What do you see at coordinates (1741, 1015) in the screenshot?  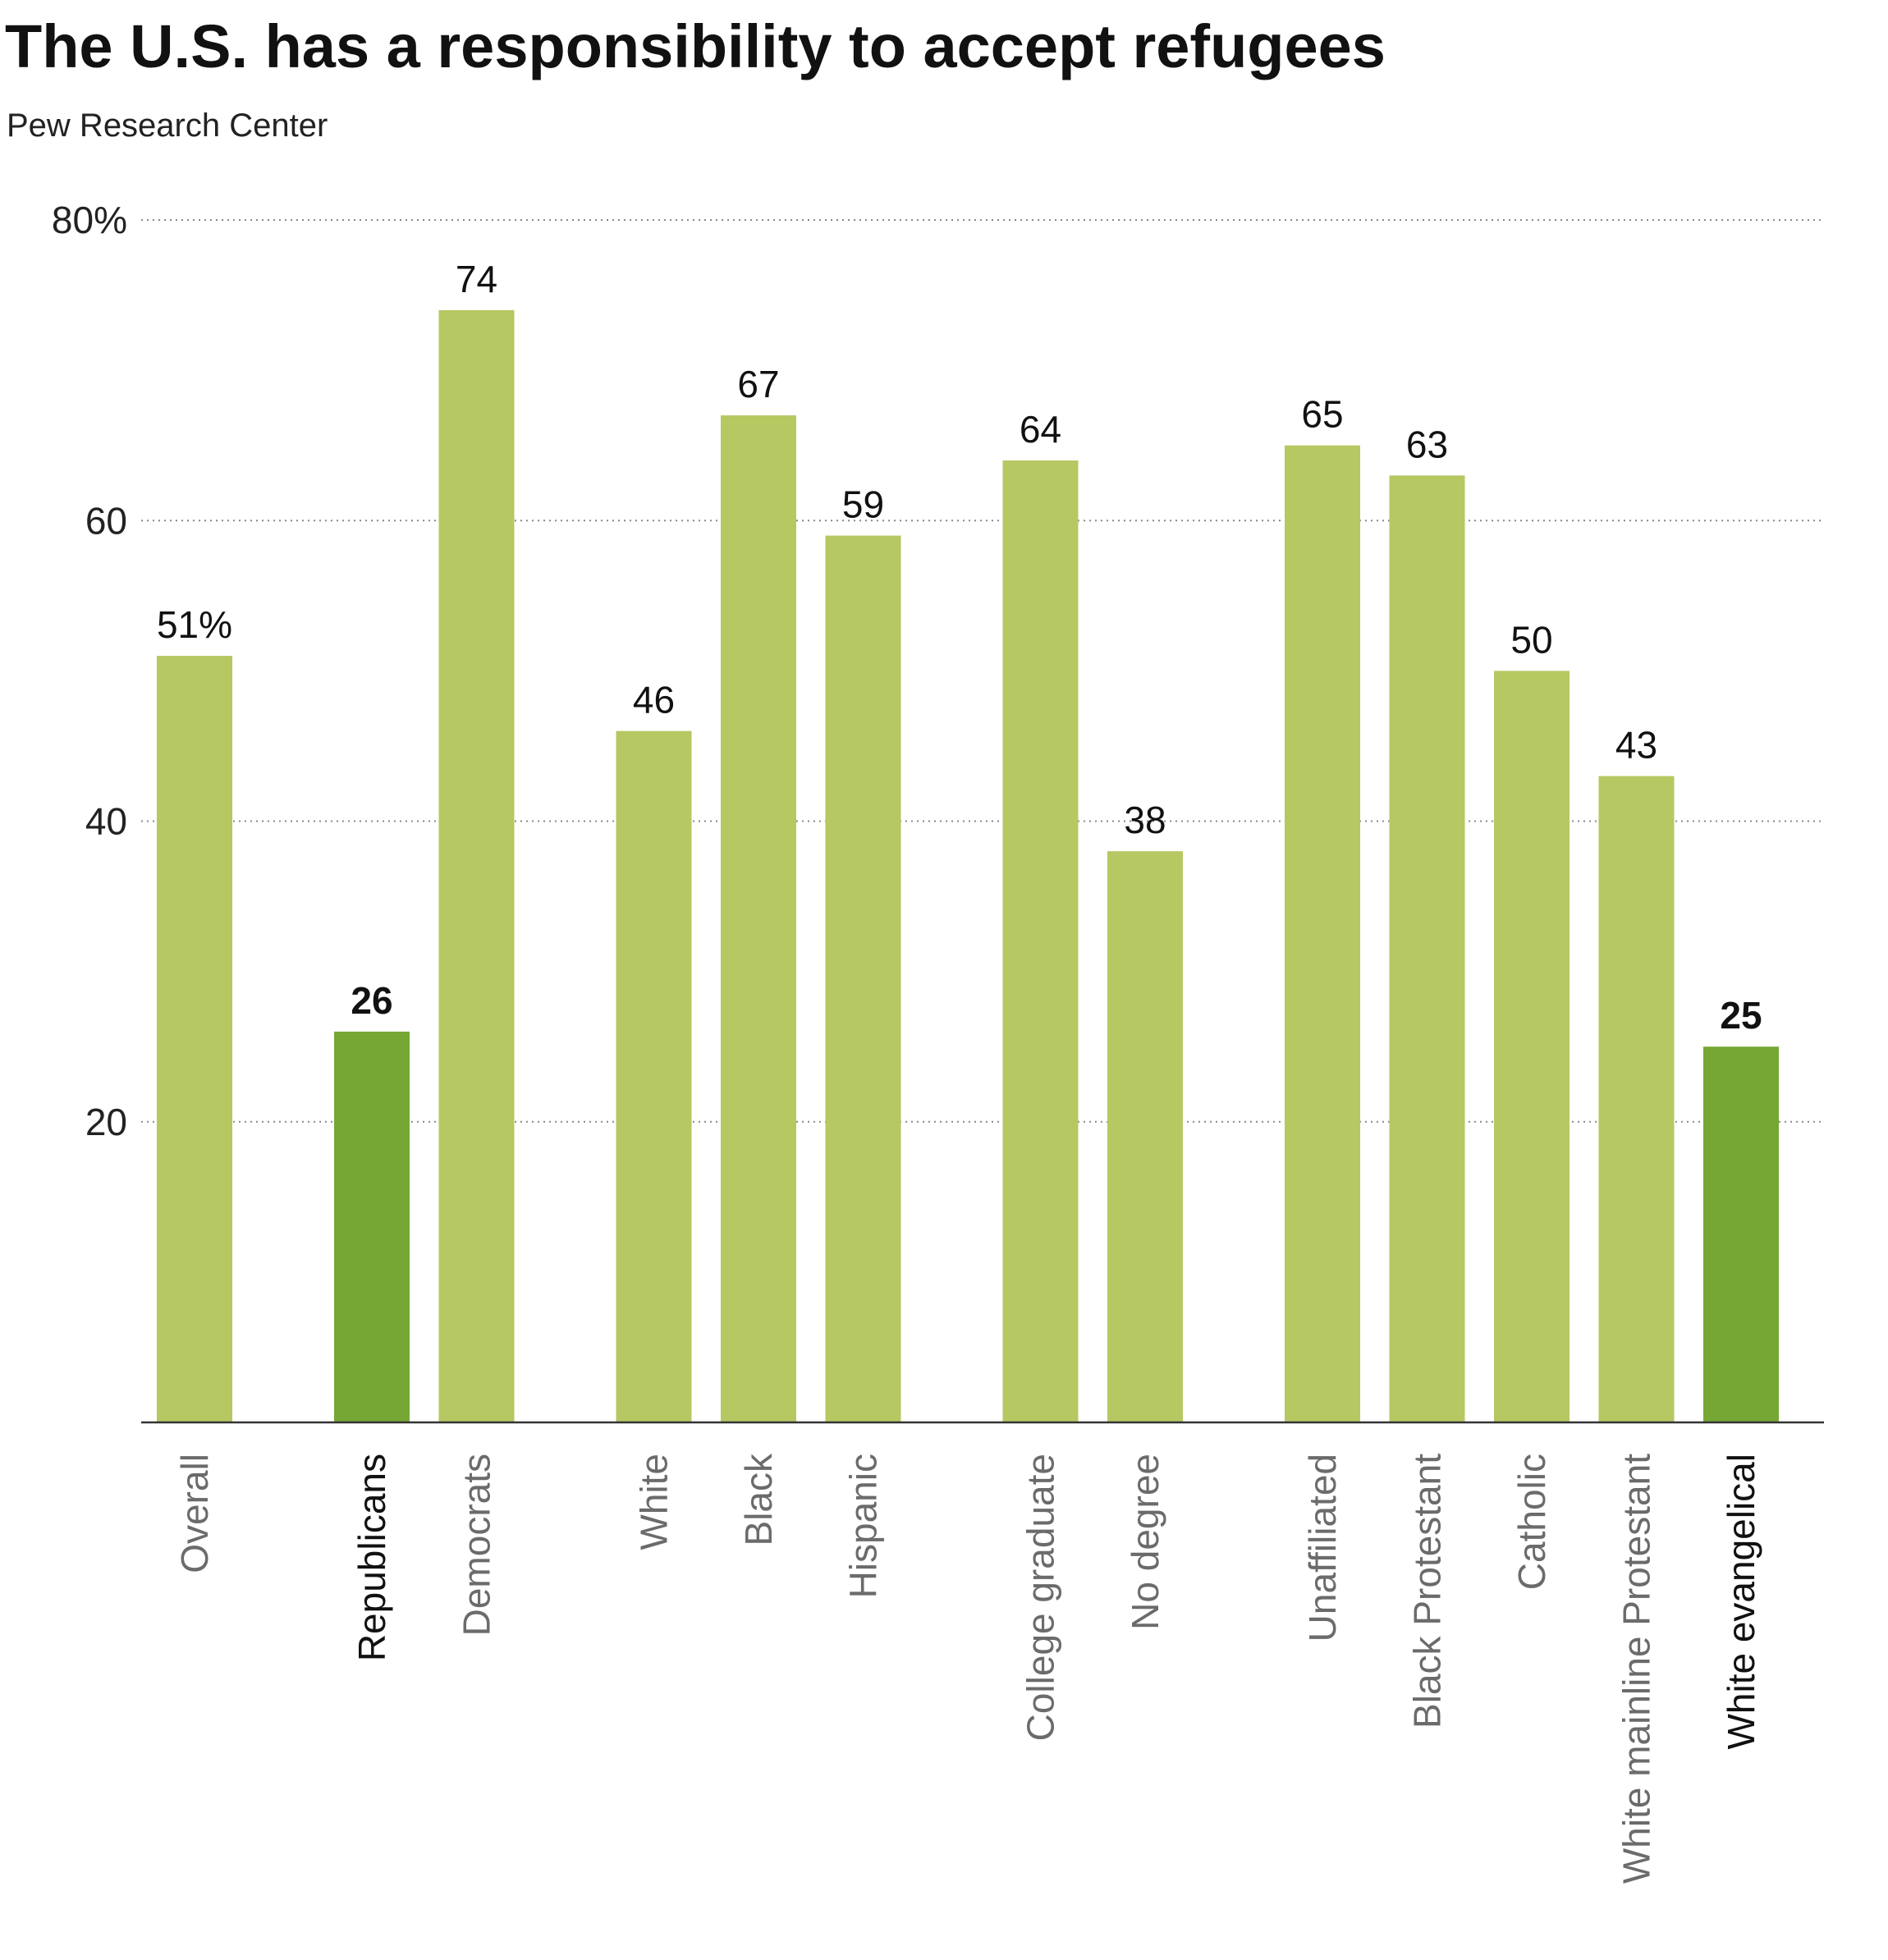 I see `value-label-white-evangelical: 25` at bounding box center [1741, 1015].